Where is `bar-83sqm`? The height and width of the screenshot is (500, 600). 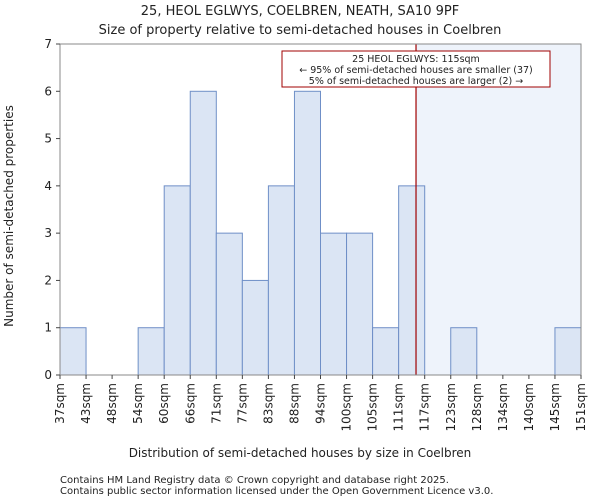
bar-83sqm is located at coordinates (281, 280).